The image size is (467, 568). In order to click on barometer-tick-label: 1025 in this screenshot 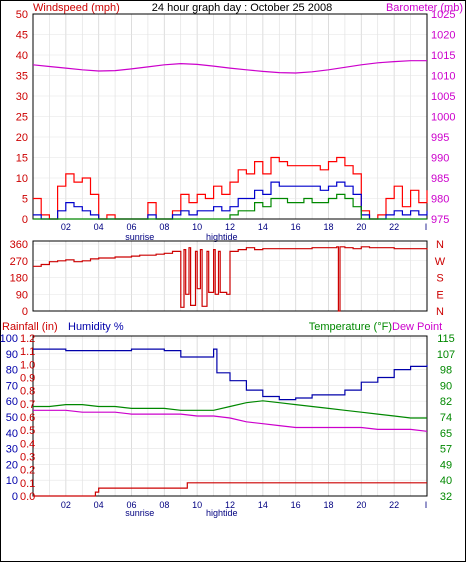, I will do `click(443, 15)`.